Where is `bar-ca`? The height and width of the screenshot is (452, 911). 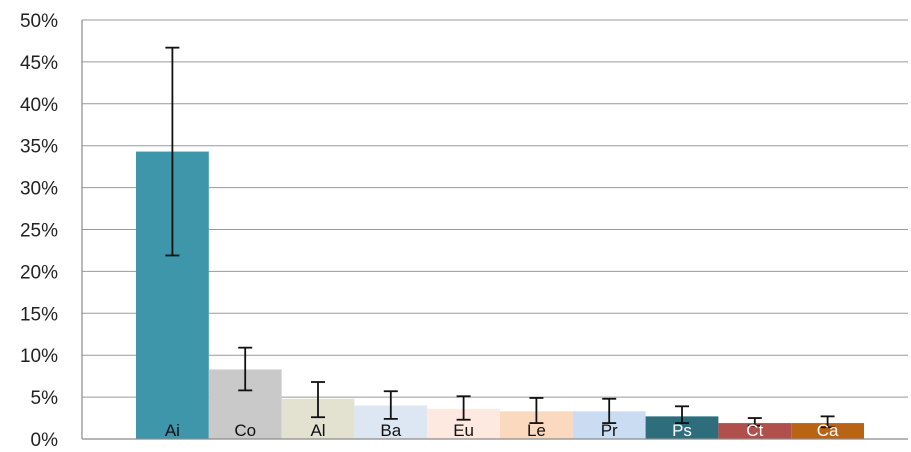 bar-ca is located at coordinates (827, 431).